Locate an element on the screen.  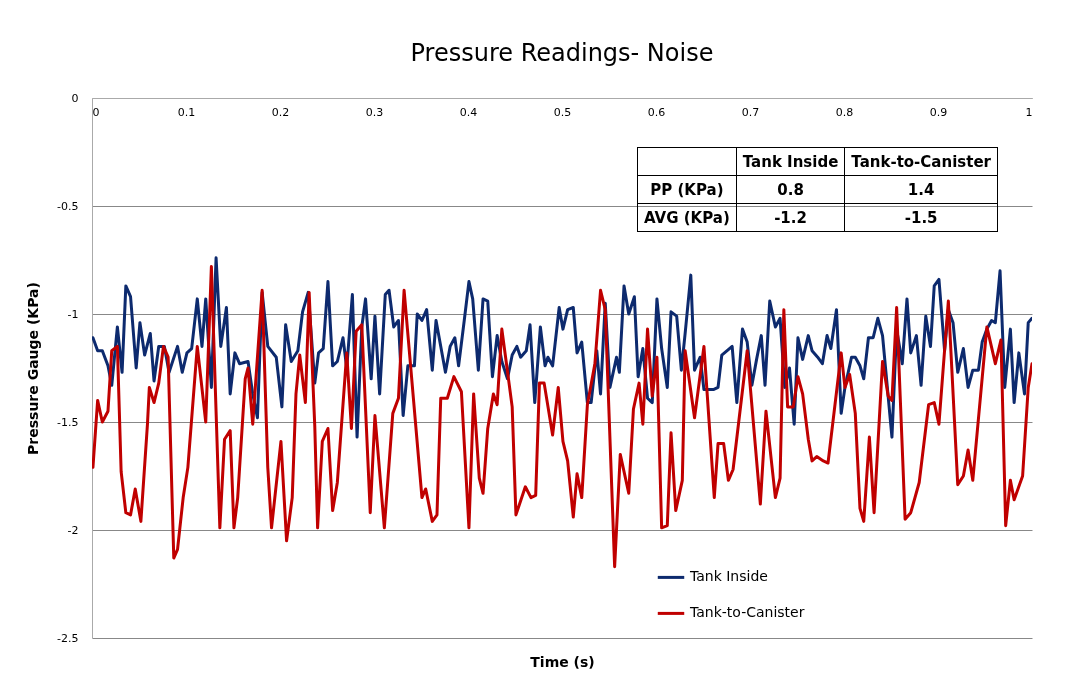
x-tick-label: 0 is located at coordinates (96, 112).